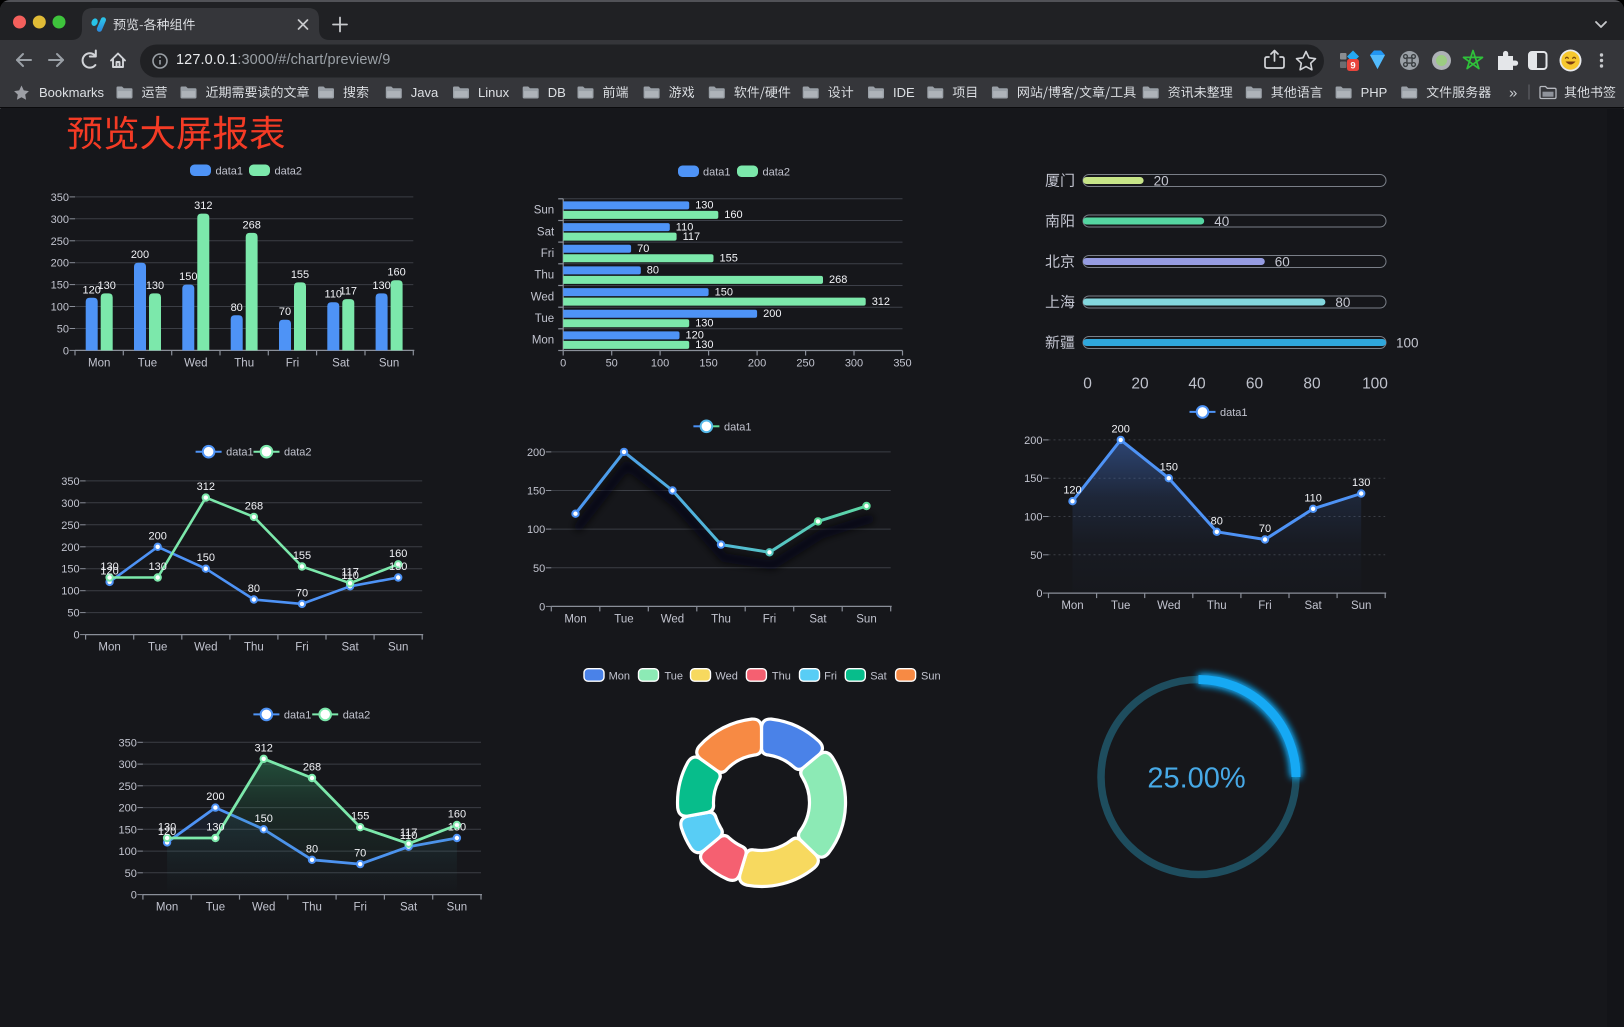 This screenshot has height=1027, width=1624. What do you see at coordinates (425, 92) in the screenshot?
I see `svg-text: Java` at bounding box center [425, 92].